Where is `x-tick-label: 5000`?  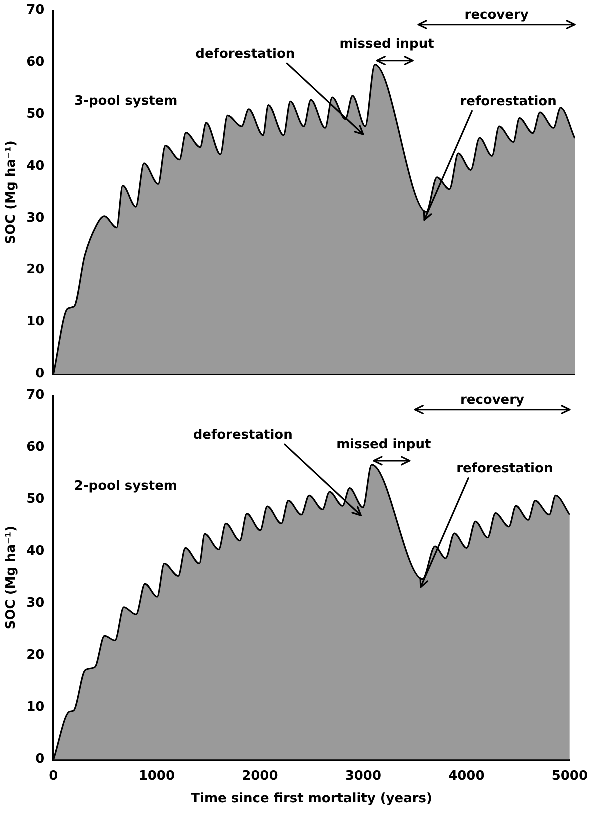
x-tick-label: 5000 is located at coordinates (570, 776).